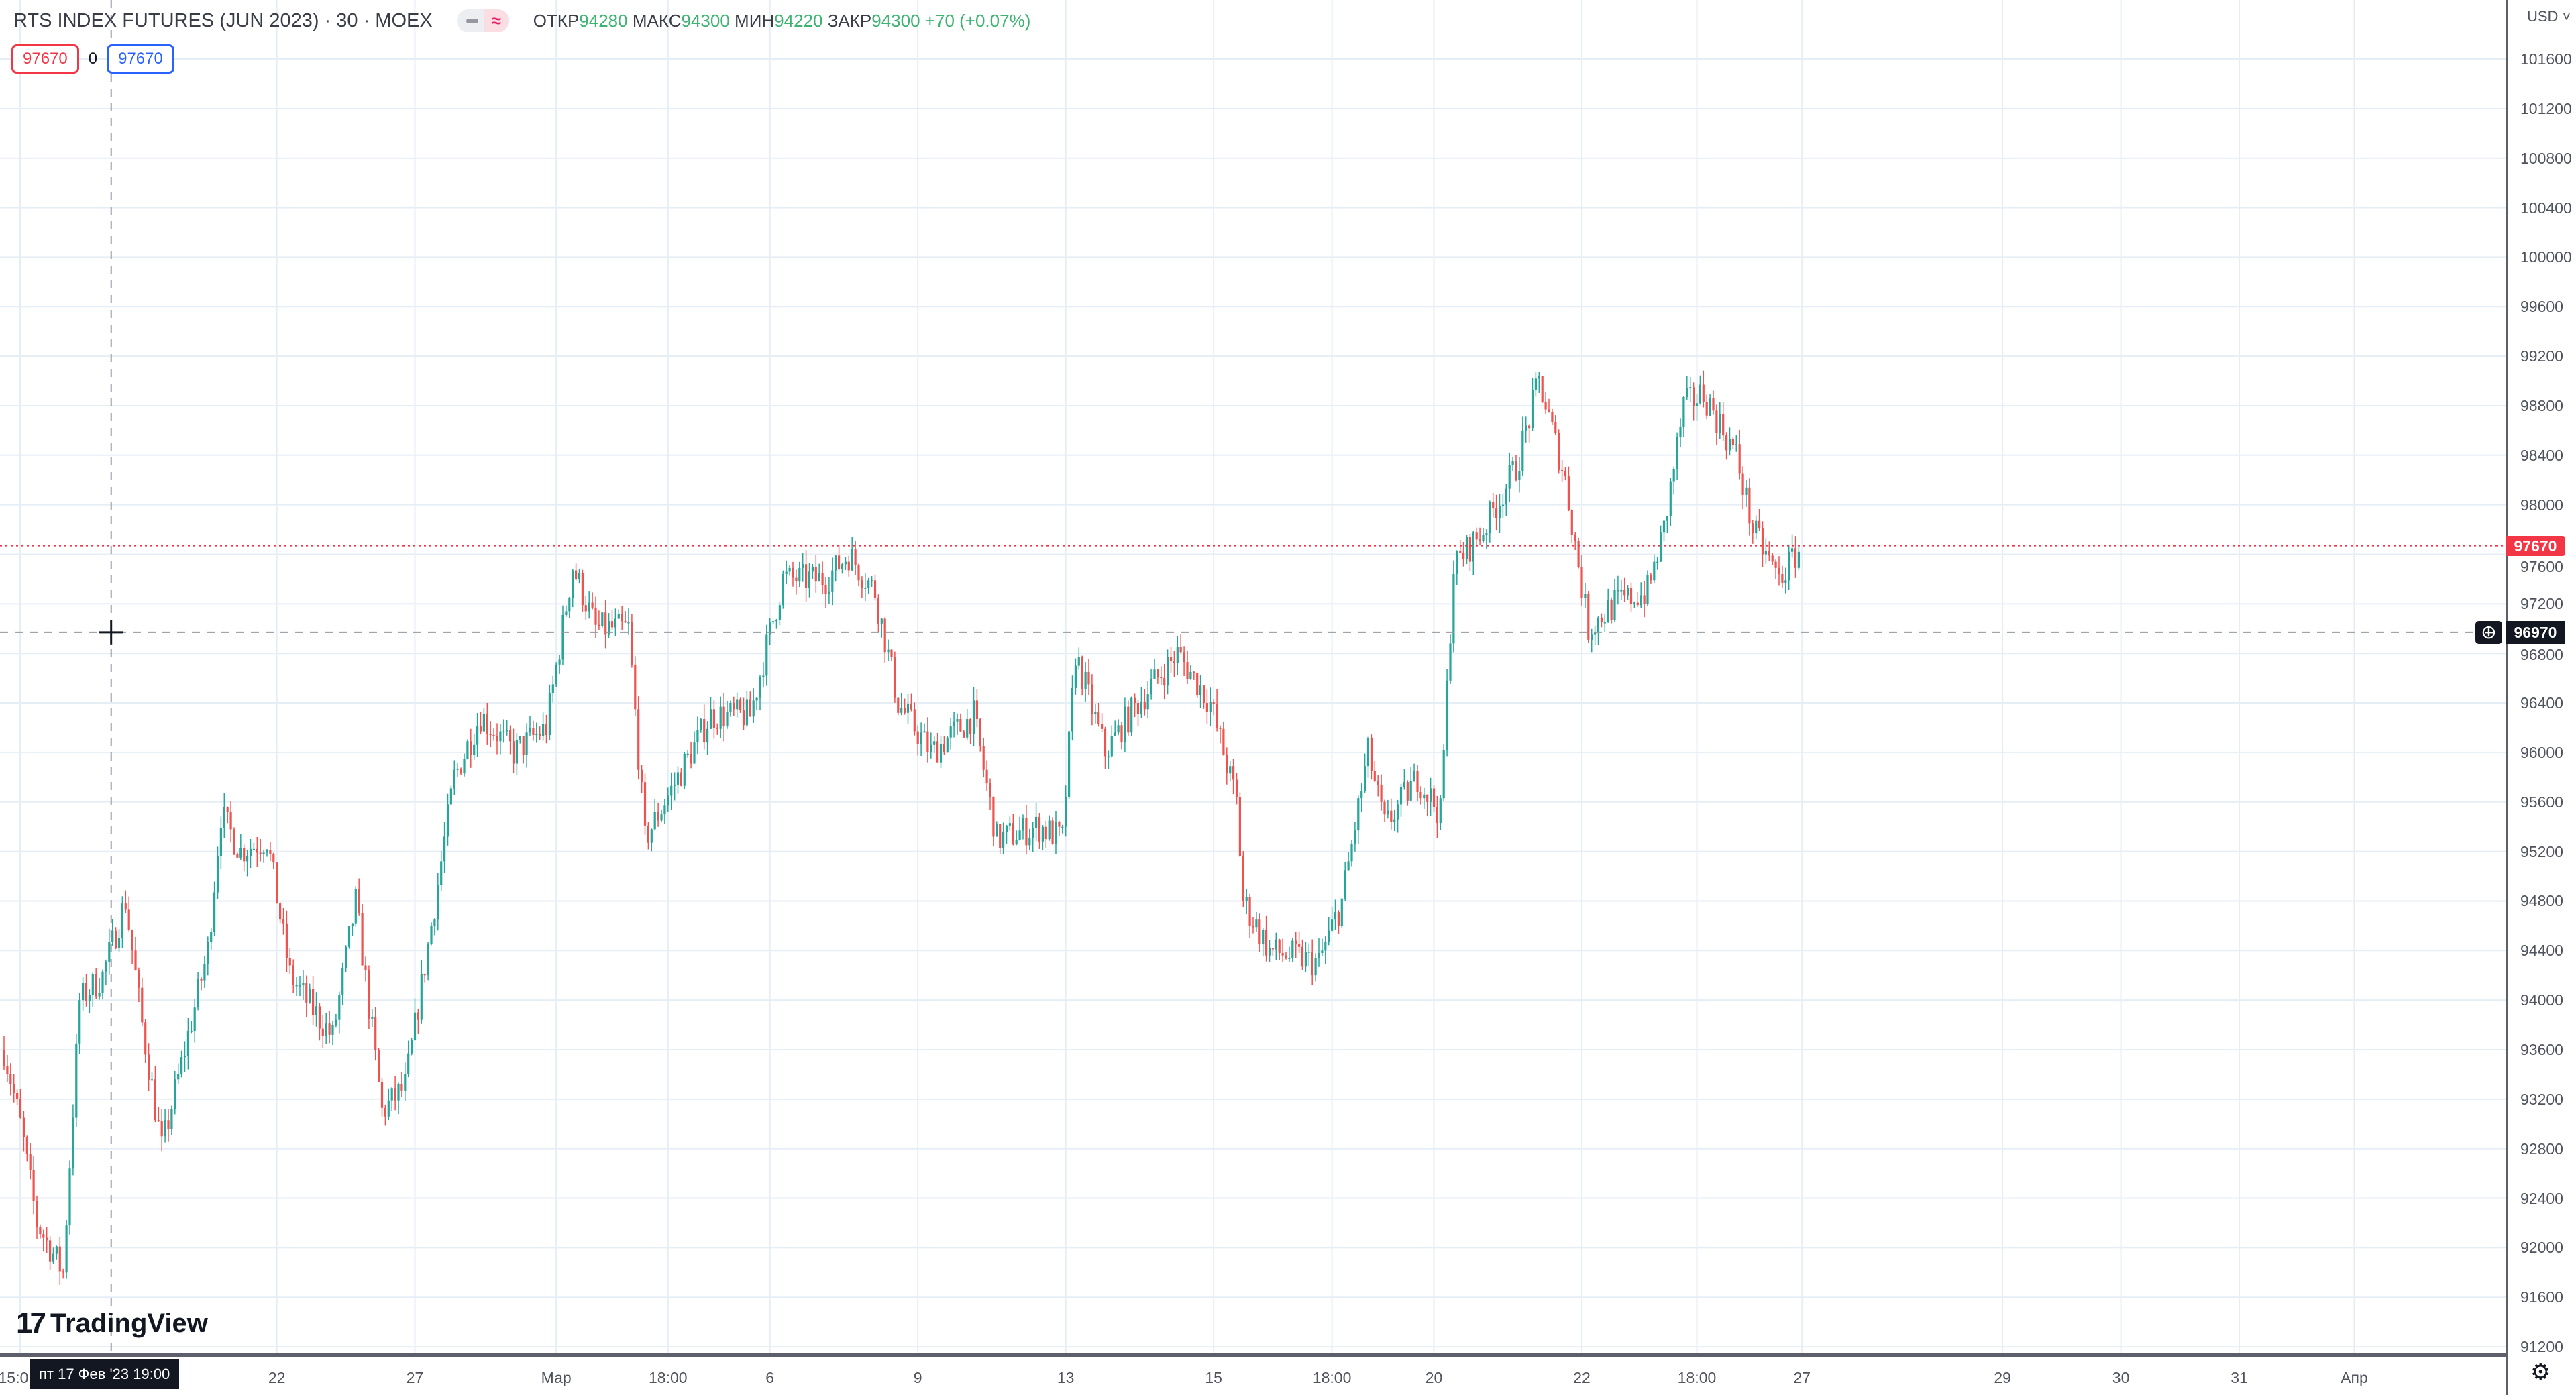  What do you see at coordinates (2540, 1372) in the screenshot?
I see `settings-gear-icon: ⚙` at bounding box center [2540, 1372].